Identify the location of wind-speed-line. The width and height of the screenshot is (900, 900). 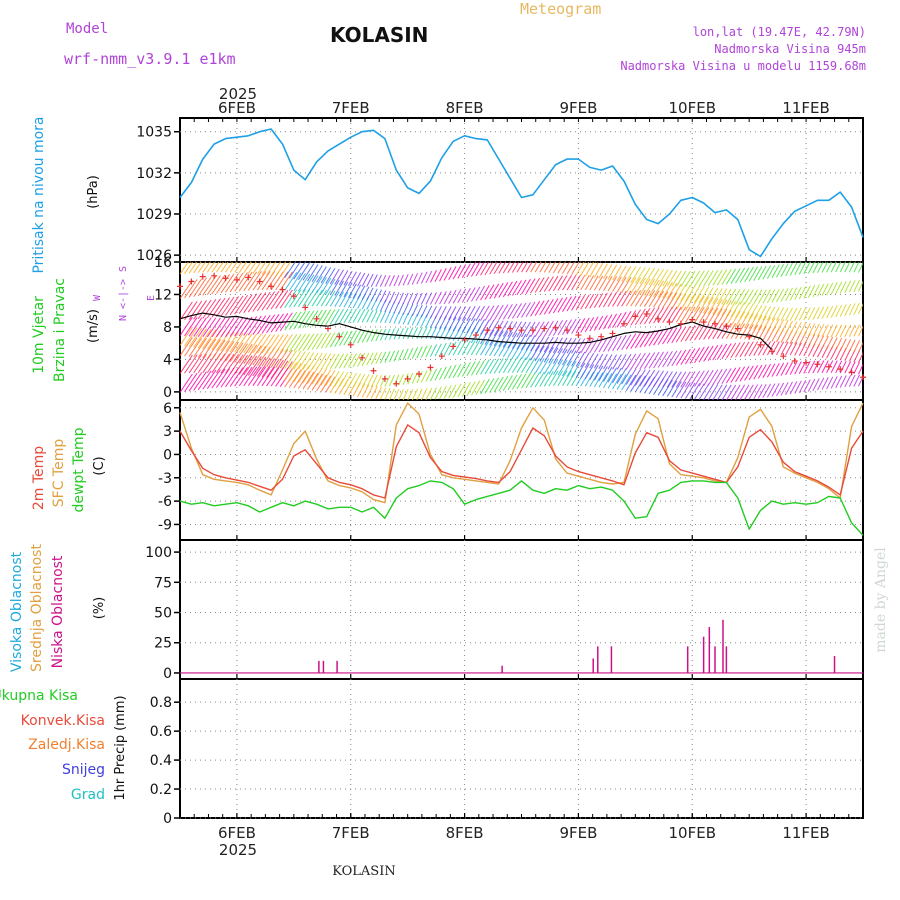
(476, 331).